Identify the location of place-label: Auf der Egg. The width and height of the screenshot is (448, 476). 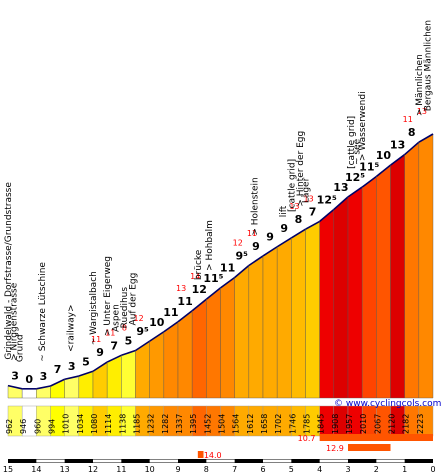
(134, 299).